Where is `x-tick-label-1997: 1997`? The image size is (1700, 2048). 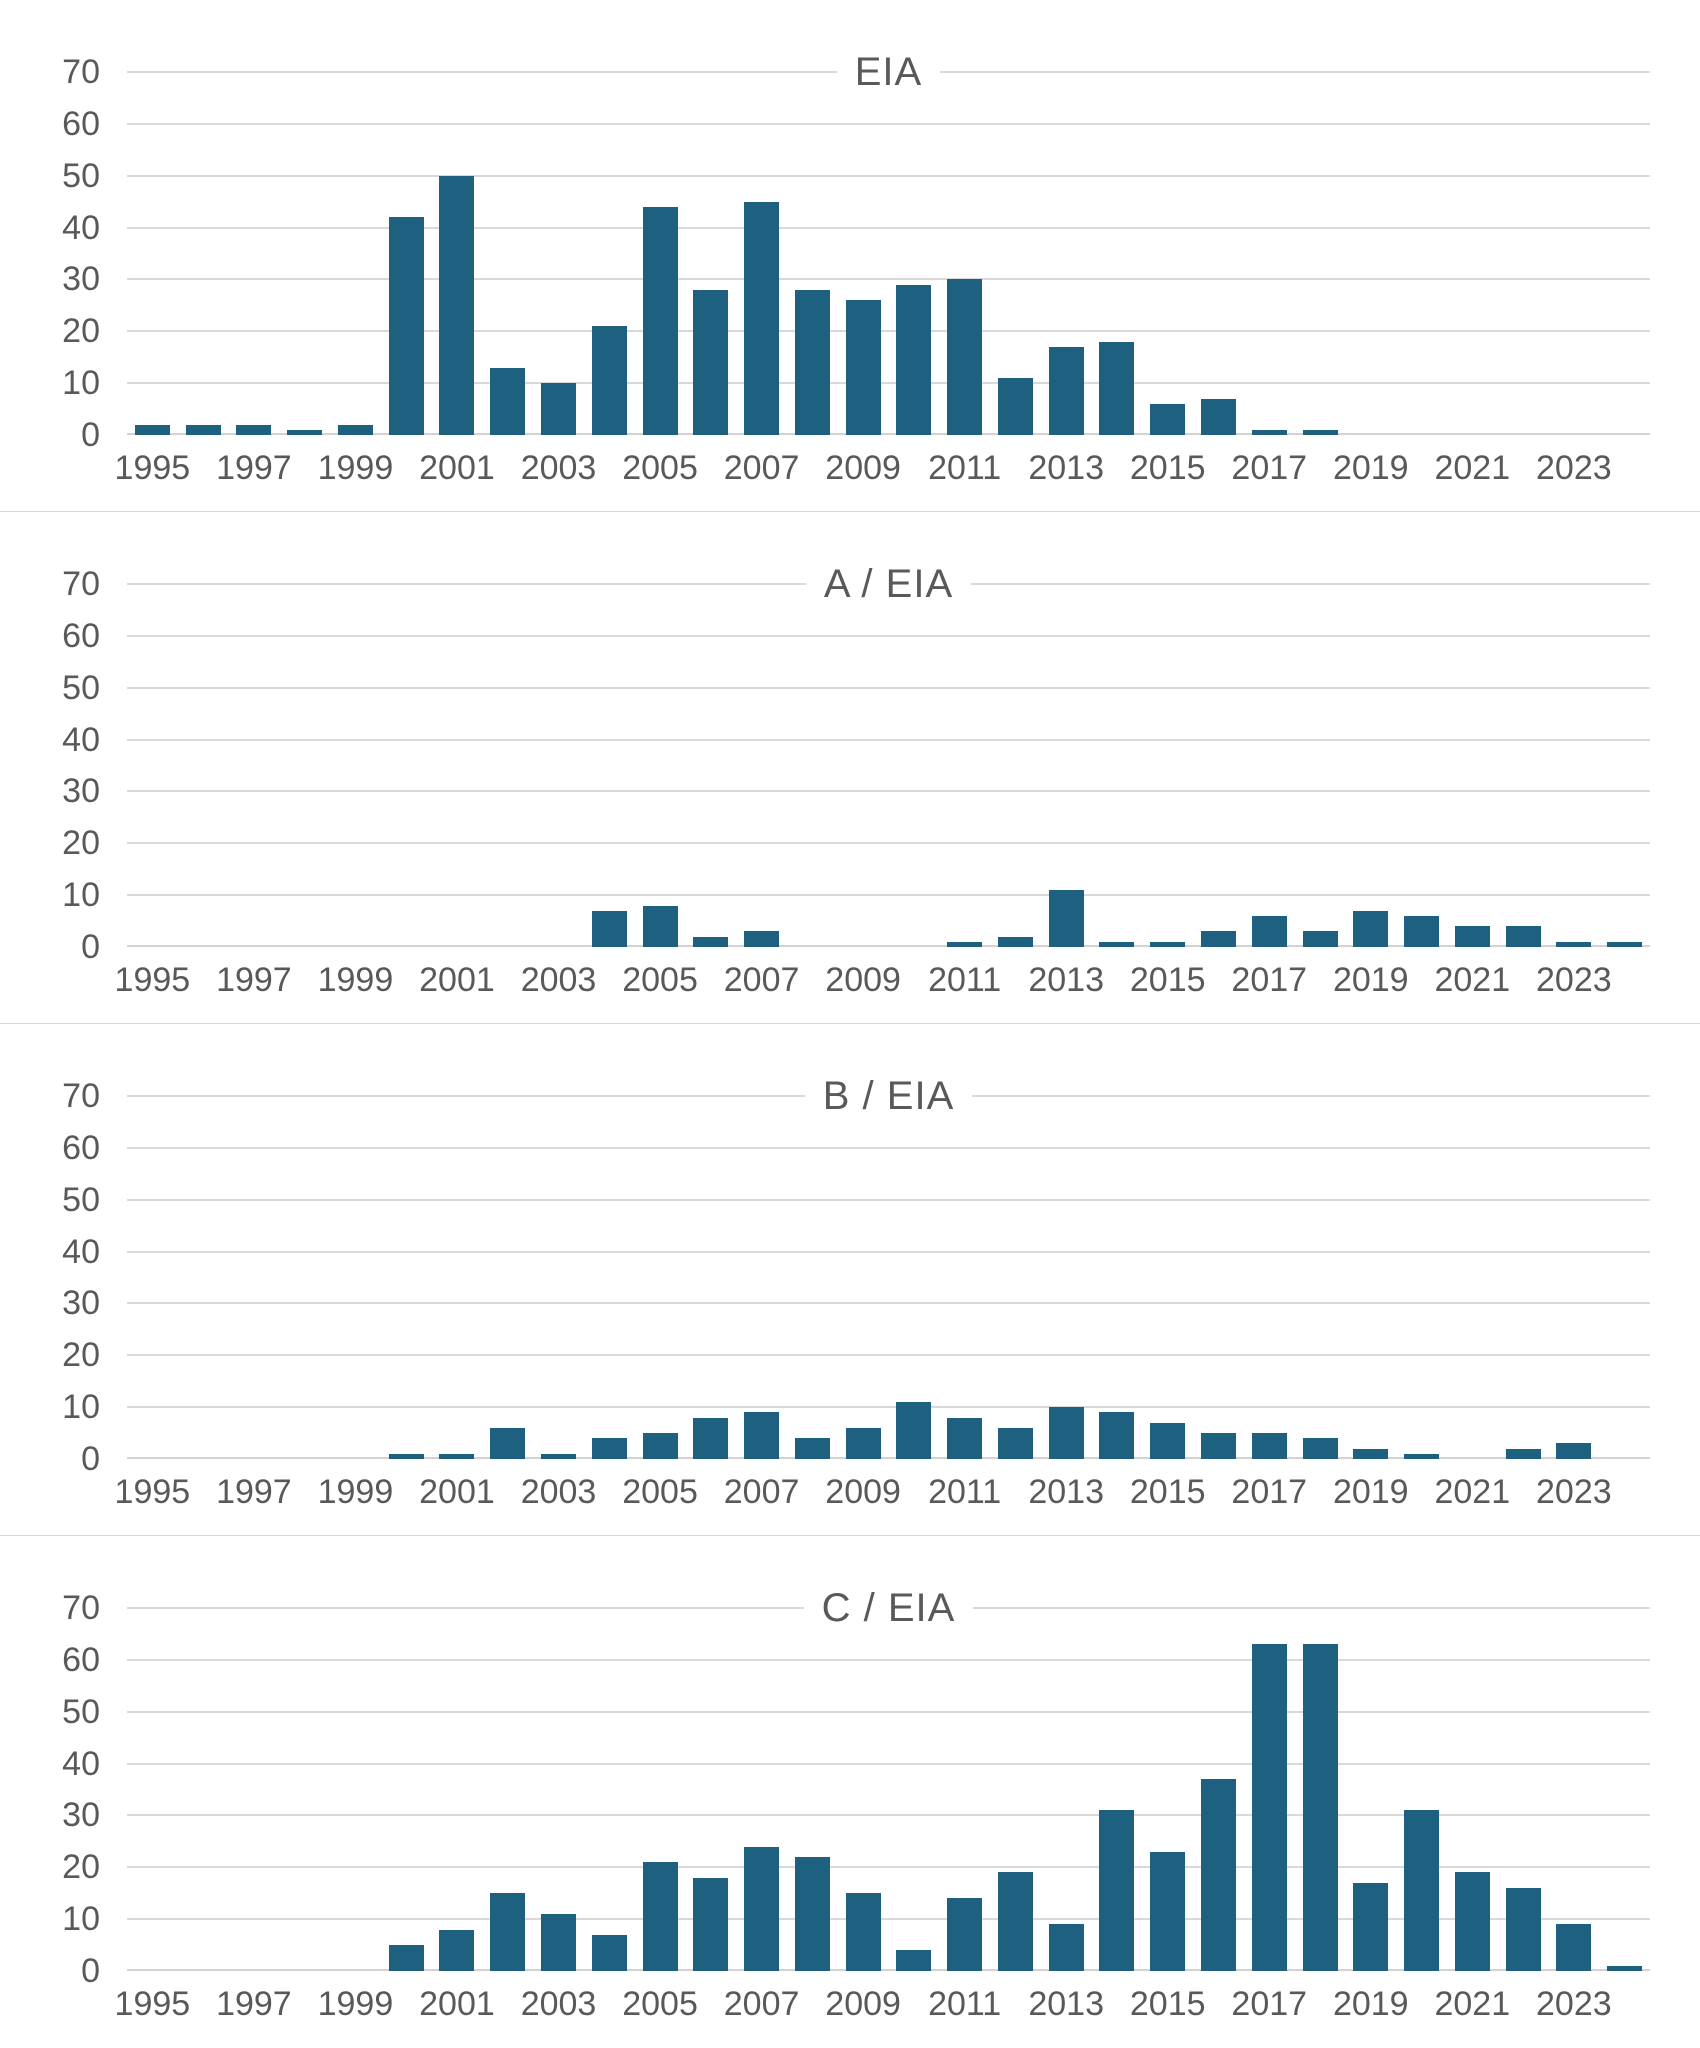
x-tick-label-1997: 1997 is located at coordinates (254, 980).